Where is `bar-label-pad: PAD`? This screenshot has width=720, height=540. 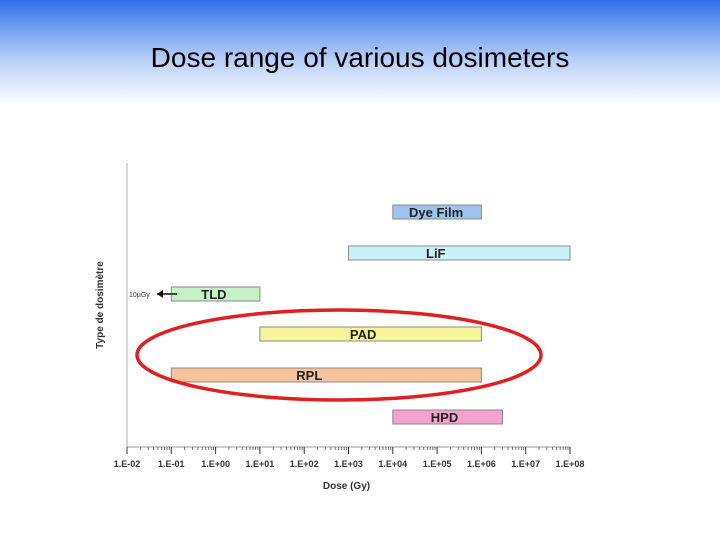 bar-label-pad: PAD is located at coordinates (363, 334).